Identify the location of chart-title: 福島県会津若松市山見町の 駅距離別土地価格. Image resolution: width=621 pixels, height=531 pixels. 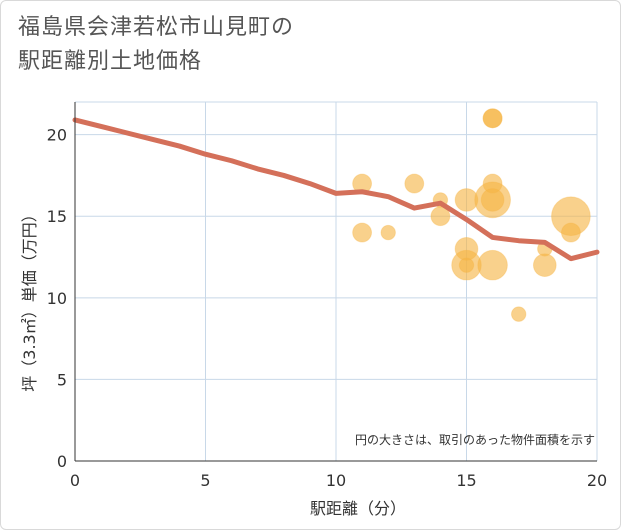
(156, 45).